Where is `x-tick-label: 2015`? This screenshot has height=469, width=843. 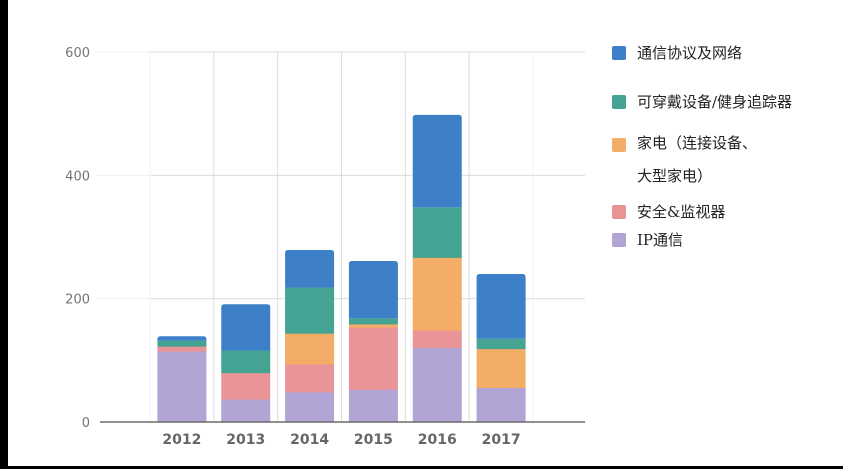
x-tick-label: 2015 is located at coordinates (373, 440).